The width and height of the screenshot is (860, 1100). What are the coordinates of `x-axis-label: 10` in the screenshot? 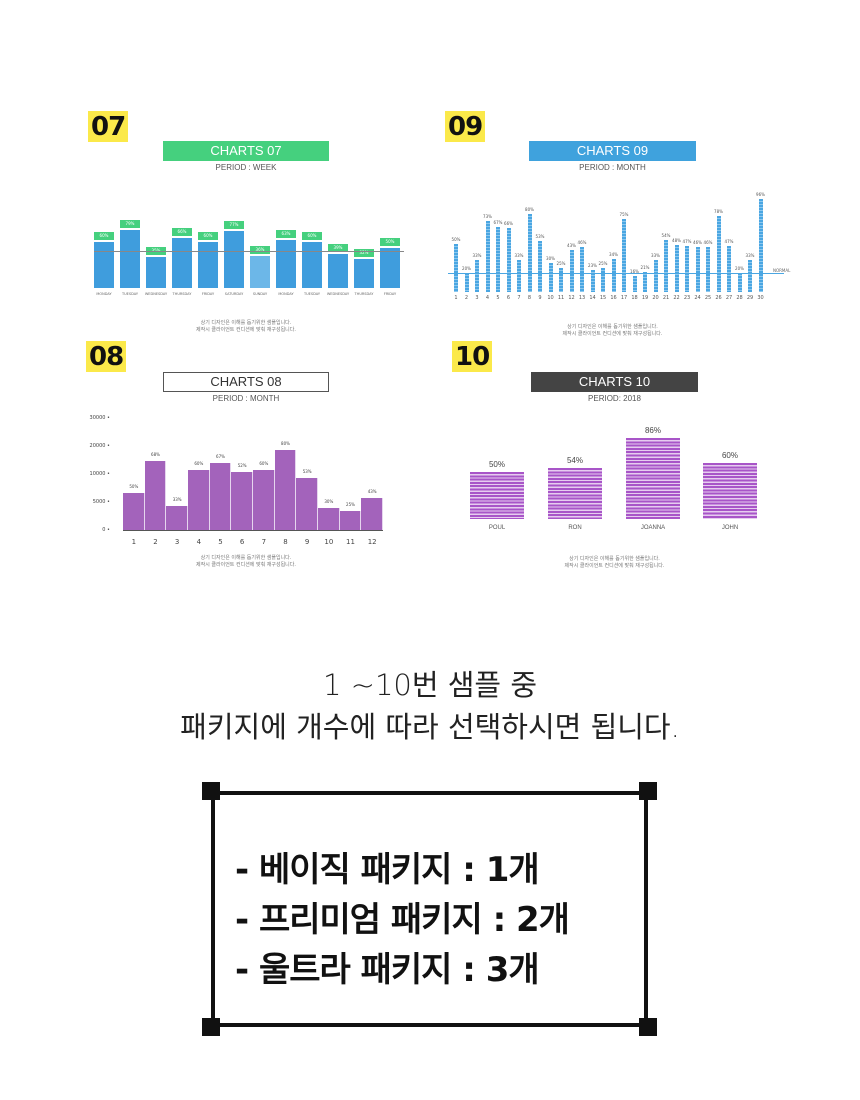 It's located at (550, 298).